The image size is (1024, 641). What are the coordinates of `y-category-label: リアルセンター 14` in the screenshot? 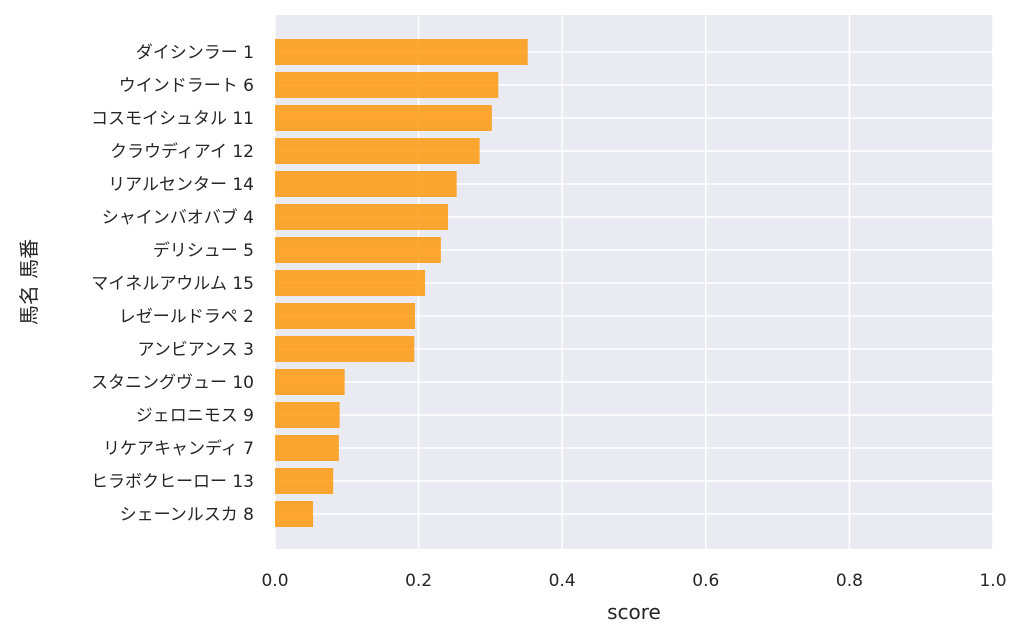 It's located at (181, 185).